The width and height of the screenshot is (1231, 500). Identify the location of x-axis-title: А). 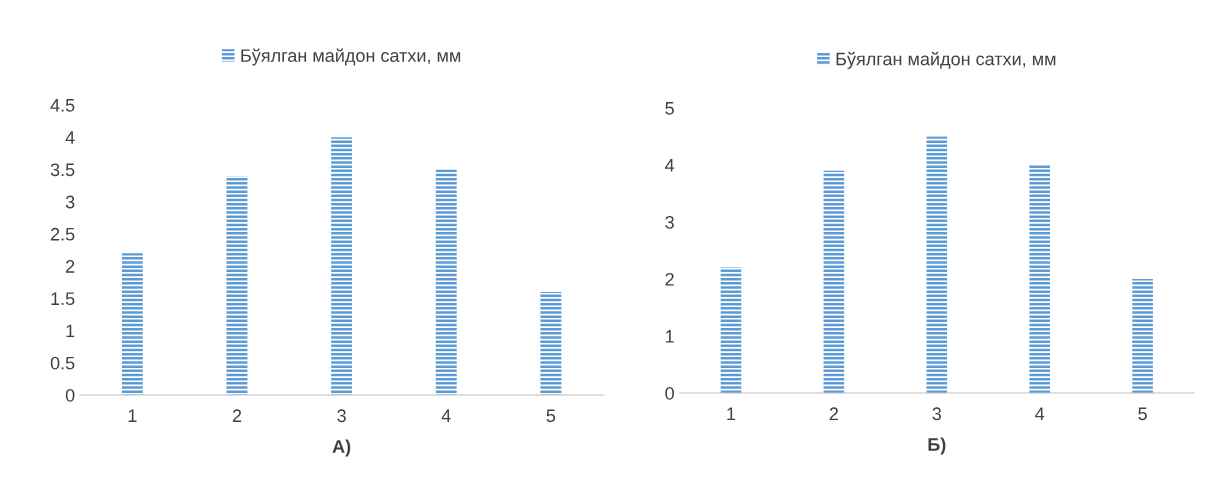
(341, 448).